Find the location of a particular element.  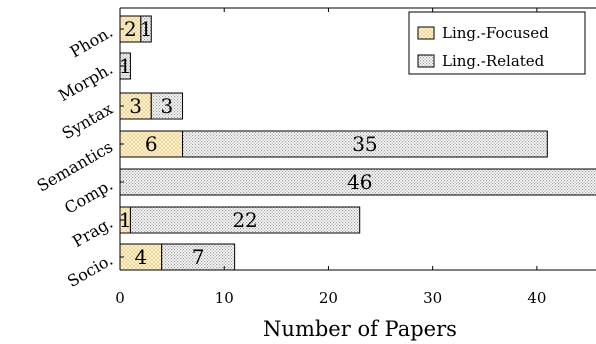

bar-label-related-1: 1 is located at coordinates (125, 66).